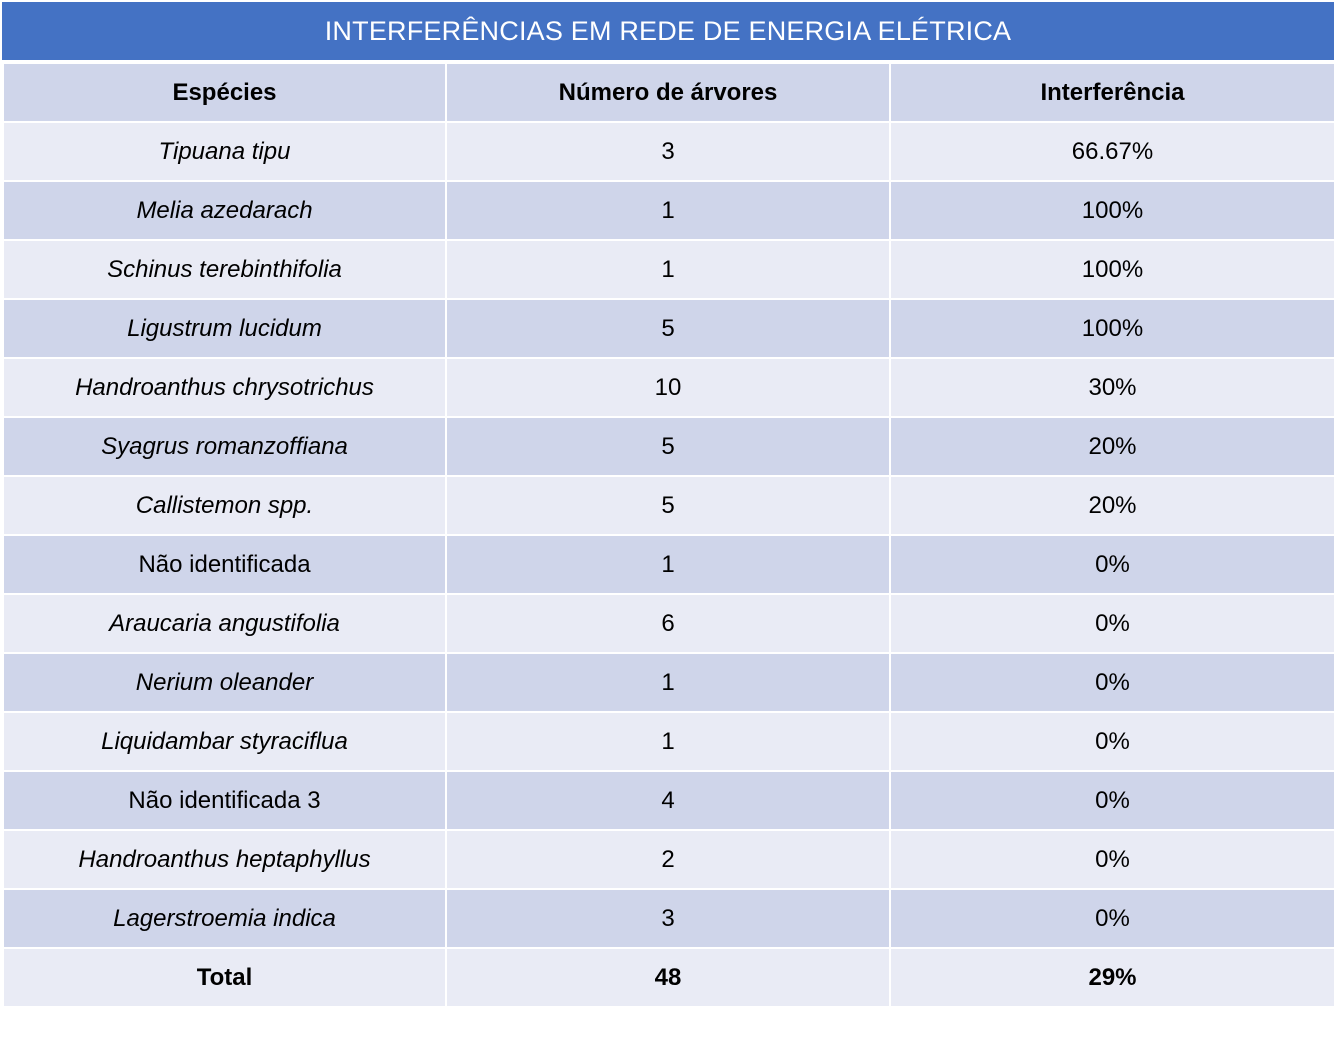  What do you see at coordinates (224, 210) in the screenshot?
I see `species-cell: Melia azedarach` at bounding box center [224, 210].